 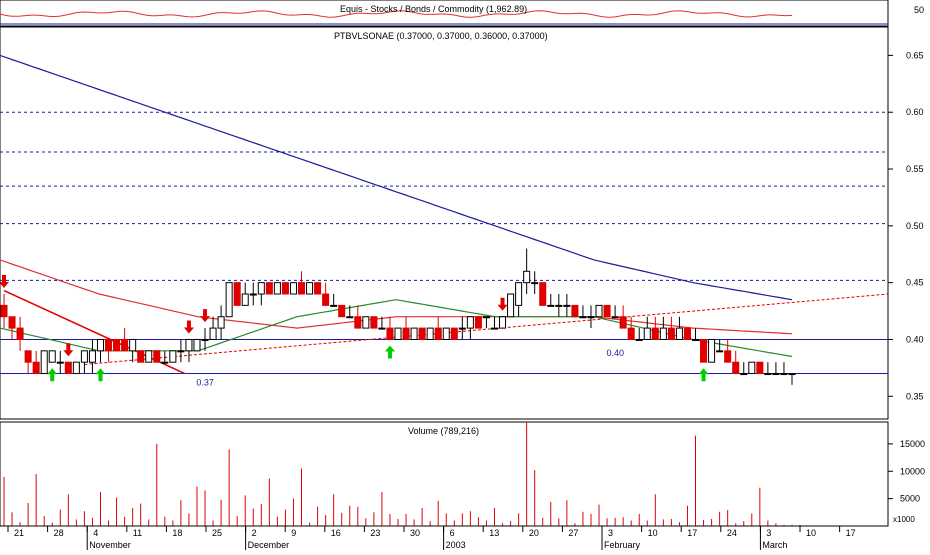 I want to click on month-labels: November December 2003 February March, so click(x=436, y=538).